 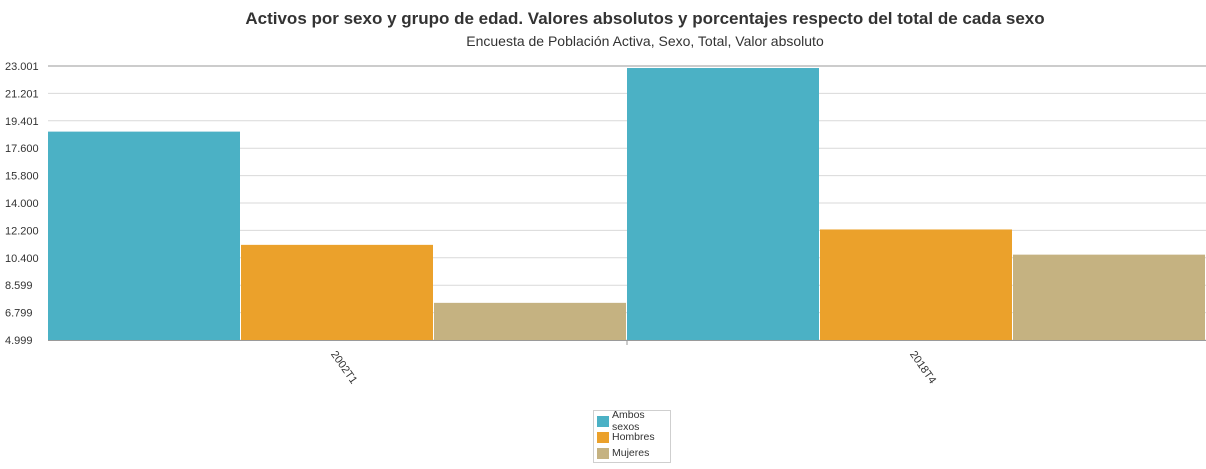 I want to click on y-tick-label: 21.201, so click(x=22, y=94).